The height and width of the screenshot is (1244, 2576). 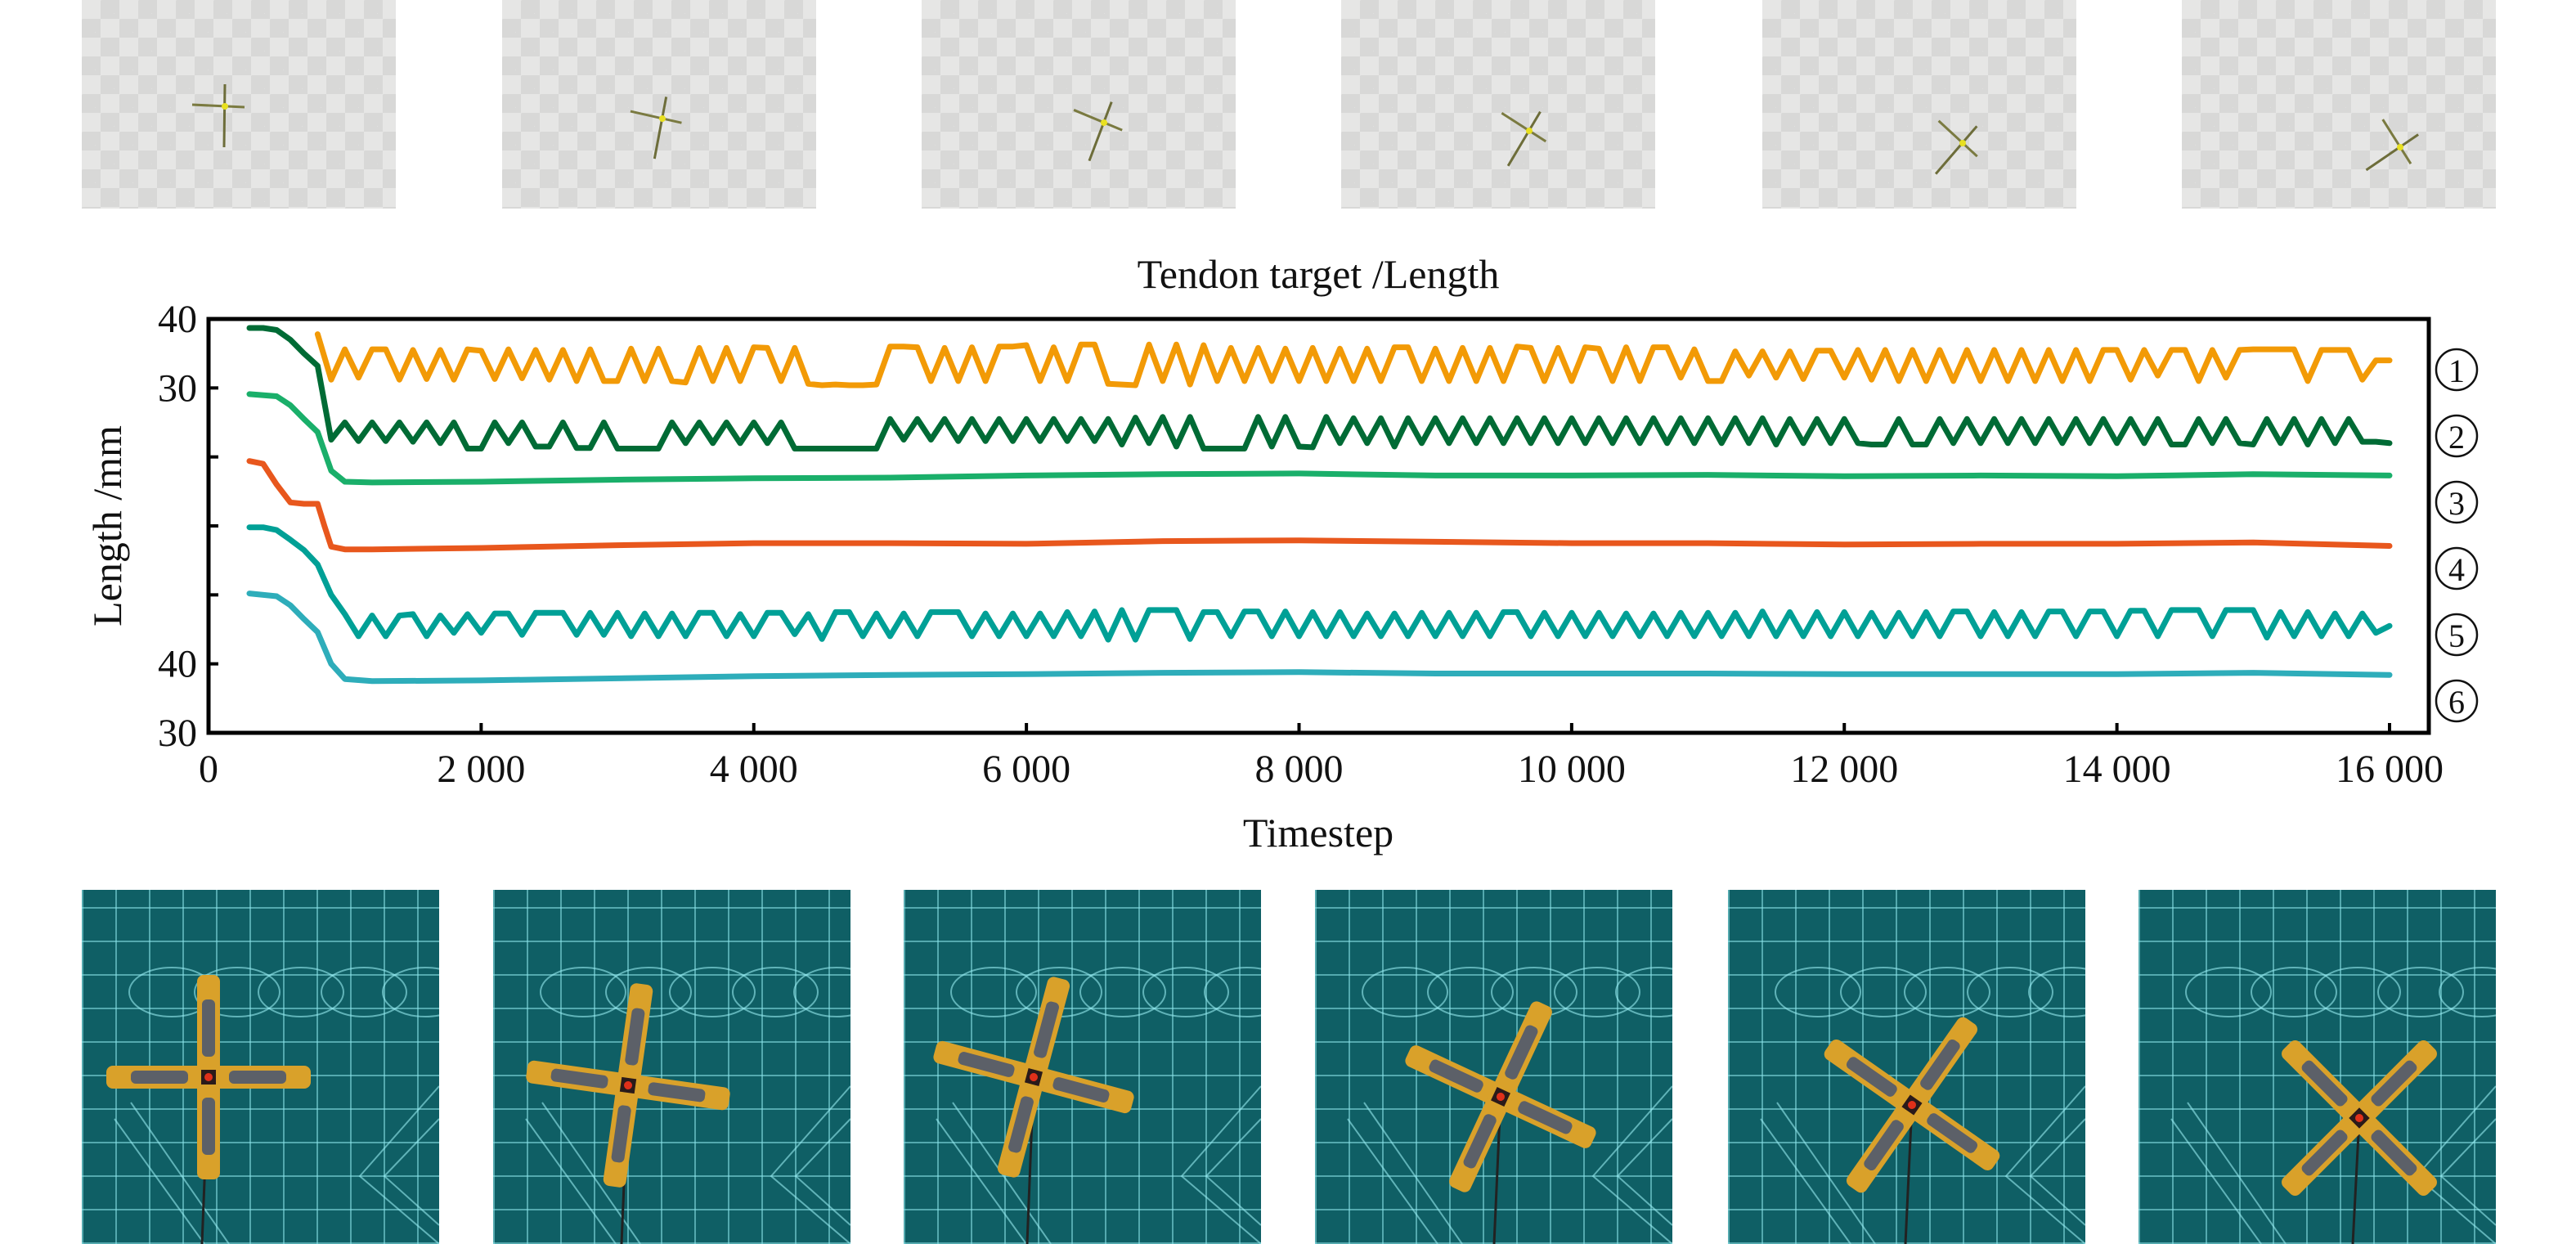 I want to click on legend-label-4: 4, so click(x=2456, y=569).